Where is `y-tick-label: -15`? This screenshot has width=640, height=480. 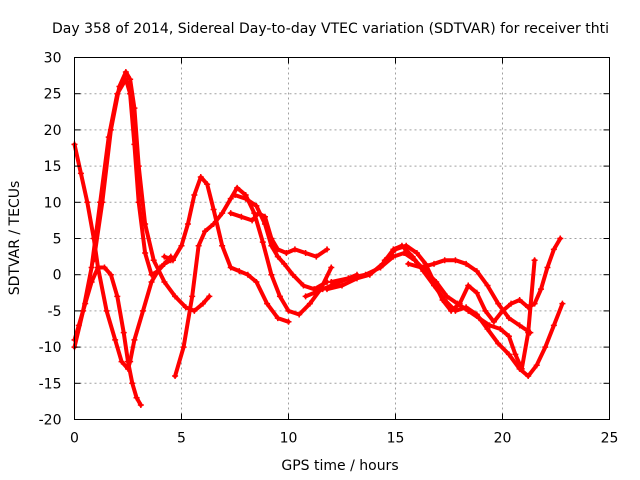
y-tick-label: -15 is located at coordinates (50, 384).